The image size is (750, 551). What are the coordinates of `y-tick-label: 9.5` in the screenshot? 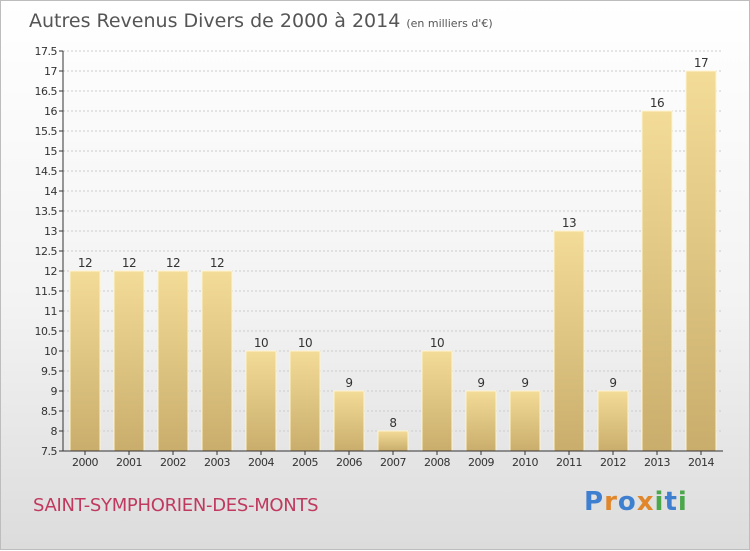 It's located at (49, 371).